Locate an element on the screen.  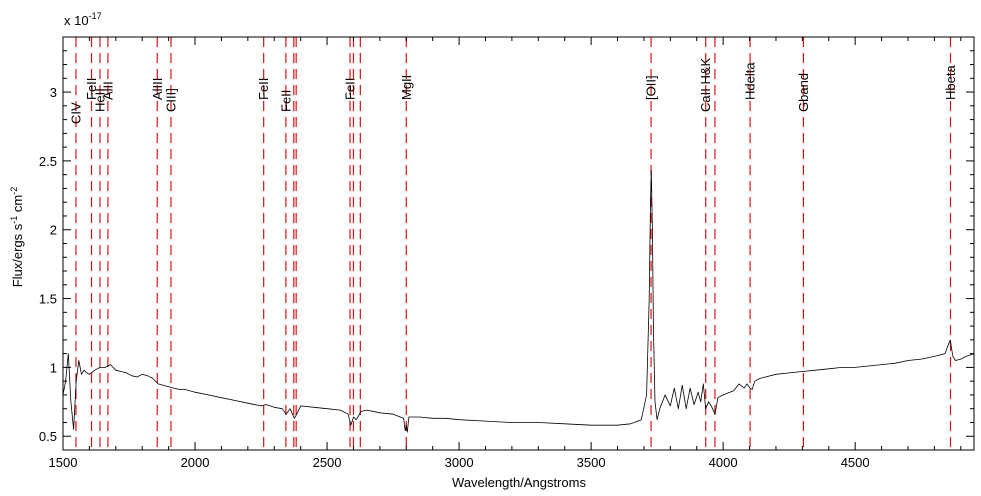
y-tick-label: 2.5 is located at coordinates (48, 161).